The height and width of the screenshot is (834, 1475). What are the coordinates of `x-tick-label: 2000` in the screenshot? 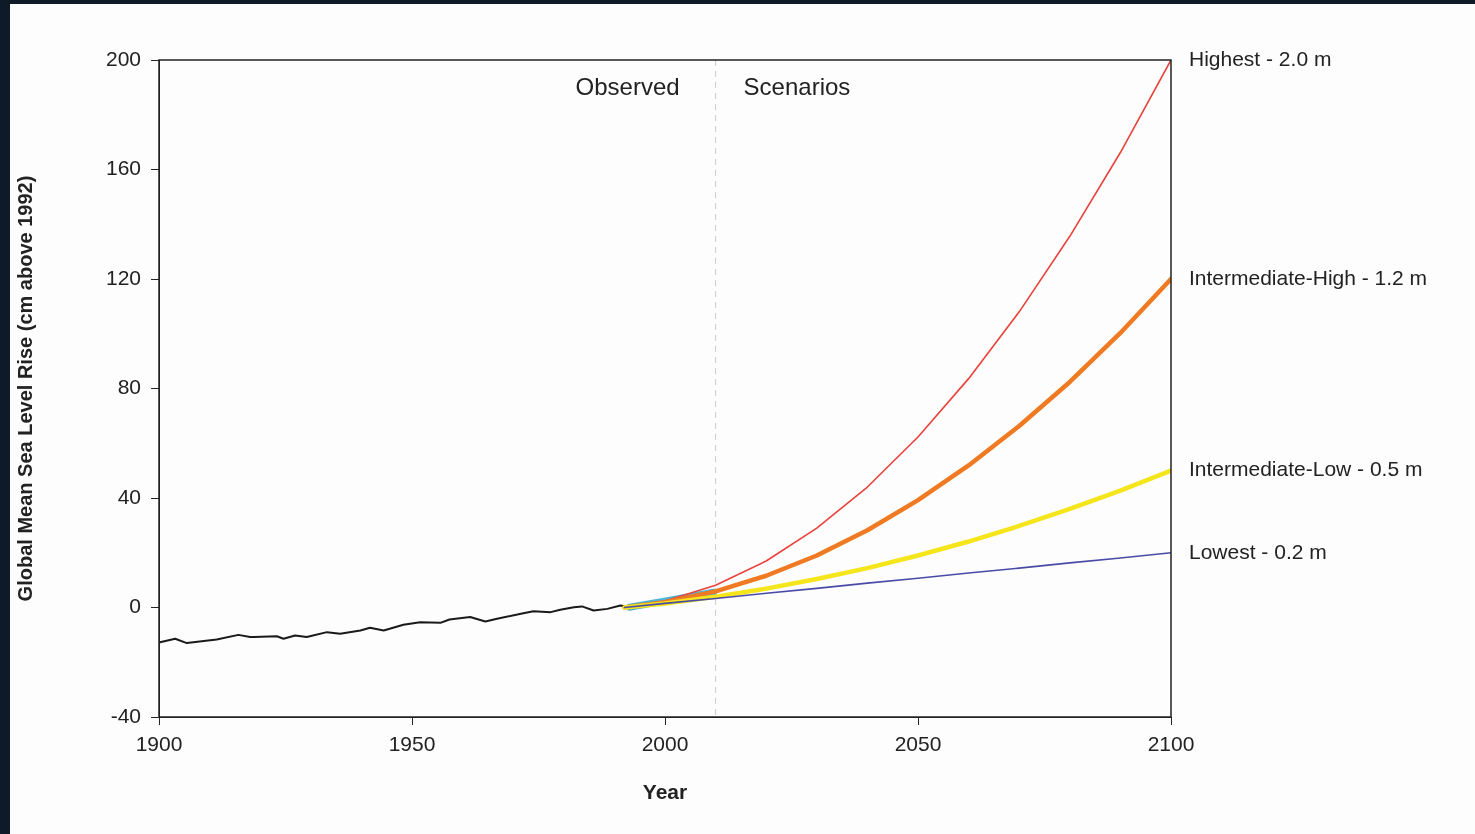 It's located at (665, 744).